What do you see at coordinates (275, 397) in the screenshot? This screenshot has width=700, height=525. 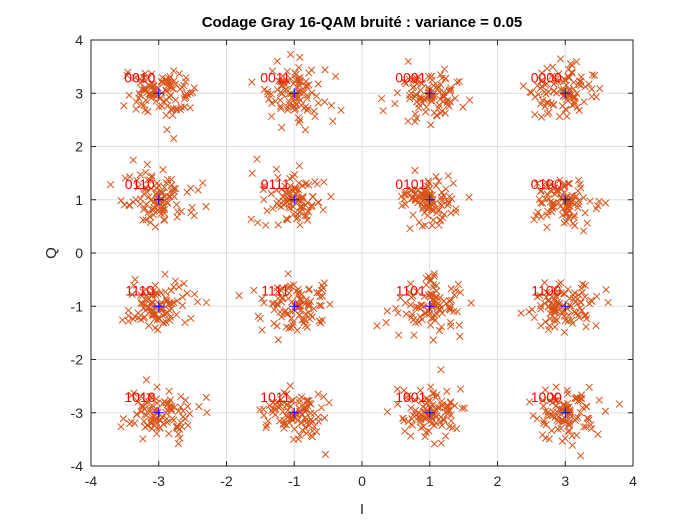 I see `symbol-label-1011: 1011` at bounding box center [275, 397].